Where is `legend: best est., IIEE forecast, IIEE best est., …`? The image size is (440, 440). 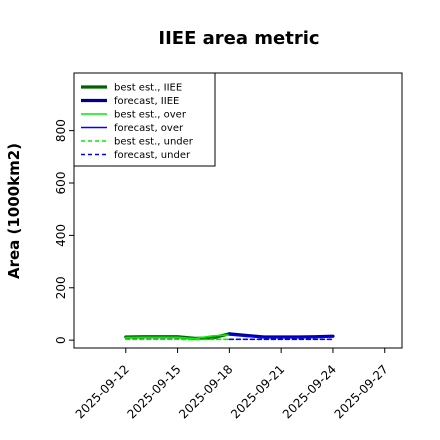 legend: best est., IIEE forecast, IIEE best est., … is located at coordinates (144, 119).